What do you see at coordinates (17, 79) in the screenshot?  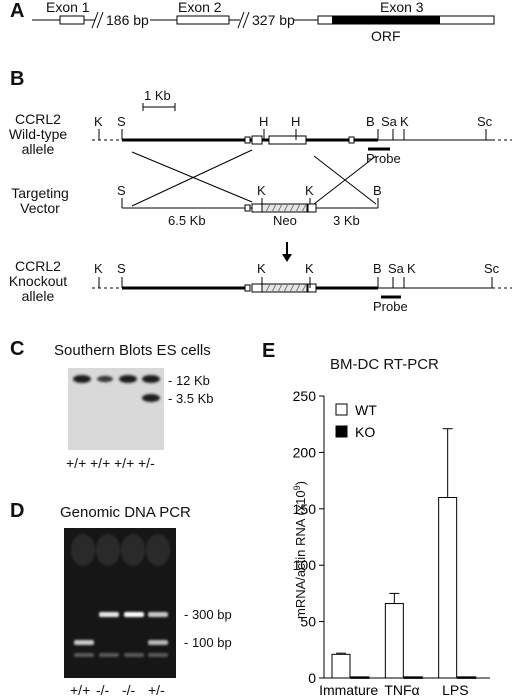 I see `panel-b-letter: B` at bounding box center [17, 79].